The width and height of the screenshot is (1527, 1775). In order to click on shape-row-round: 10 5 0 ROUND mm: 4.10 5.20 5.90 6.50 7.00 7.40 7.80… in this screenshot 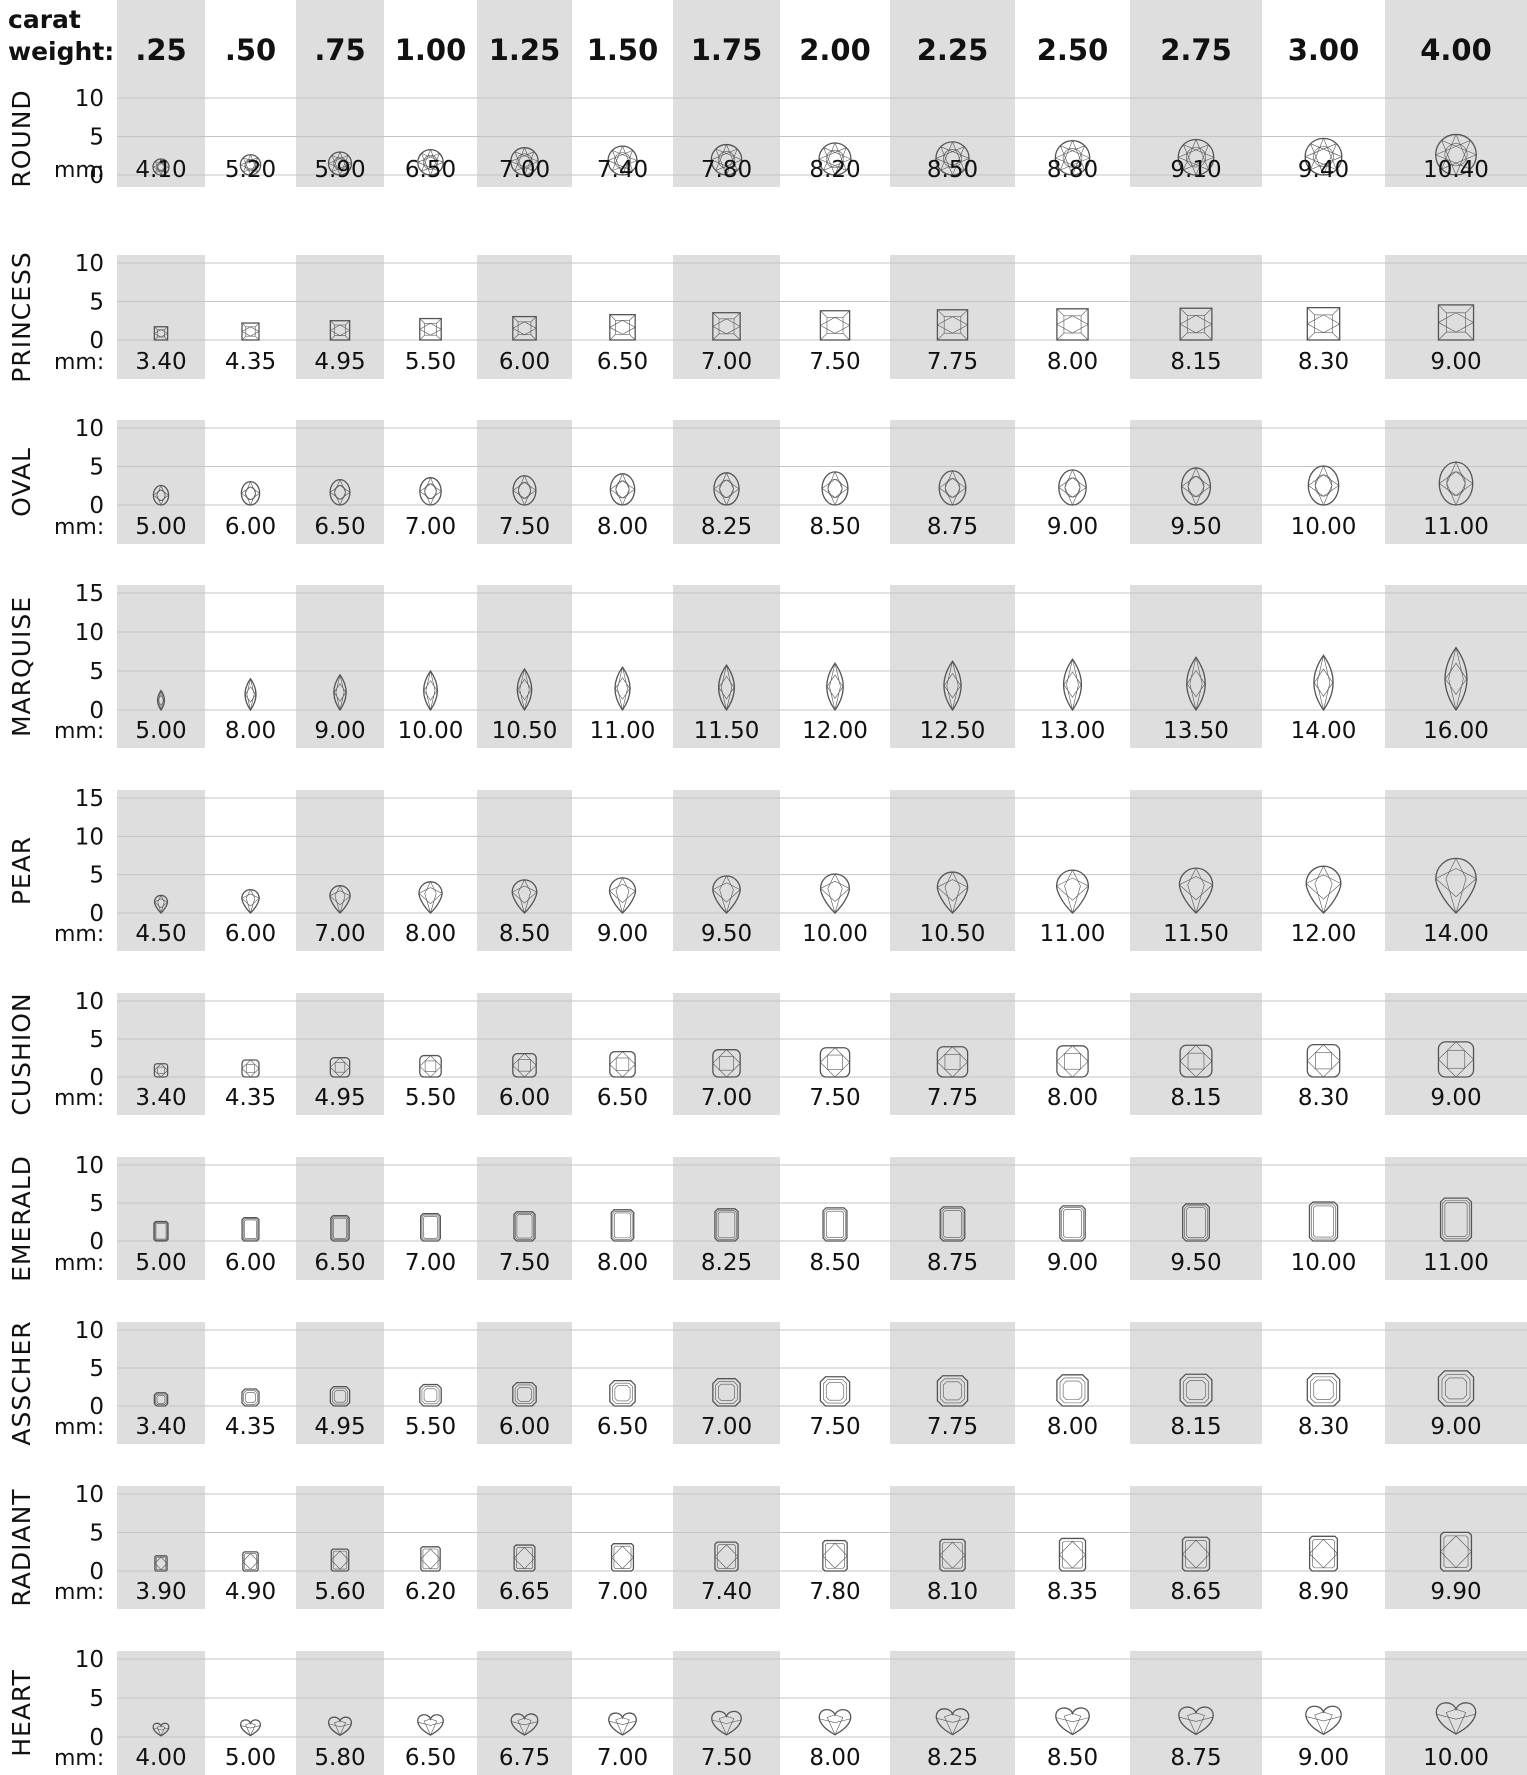, I will do `click(767, 137)`.